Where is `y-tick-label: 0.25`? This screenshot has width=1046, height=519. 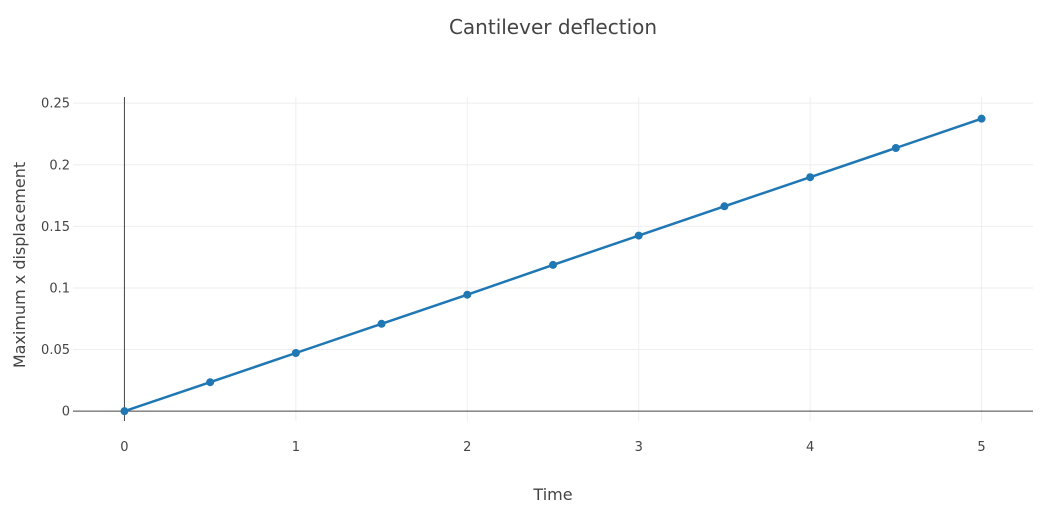 y-tick-label: 0.25 is located at coordinates (55, 104).